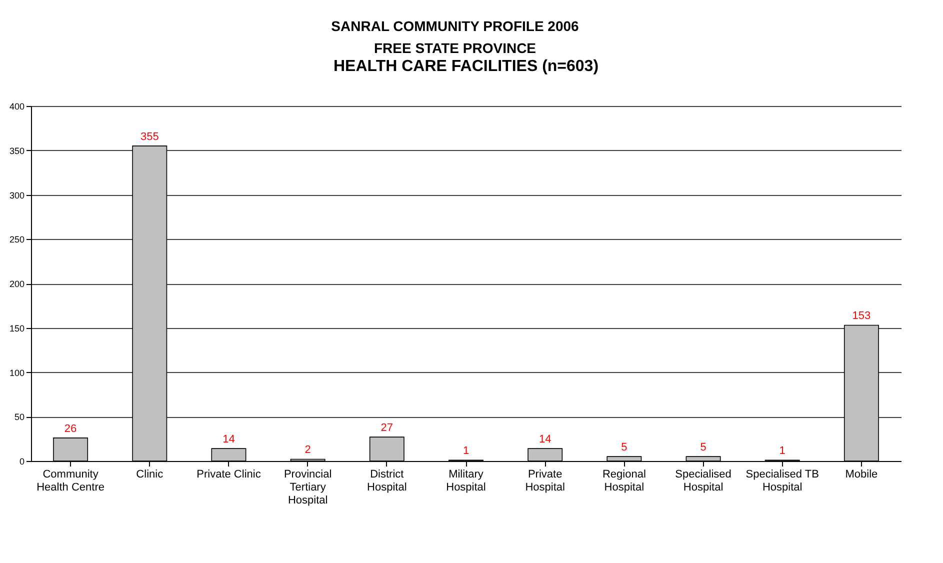 This screenshot has width=943, height=563. I want to click on y-tick-label: 0, so click(21, 461).